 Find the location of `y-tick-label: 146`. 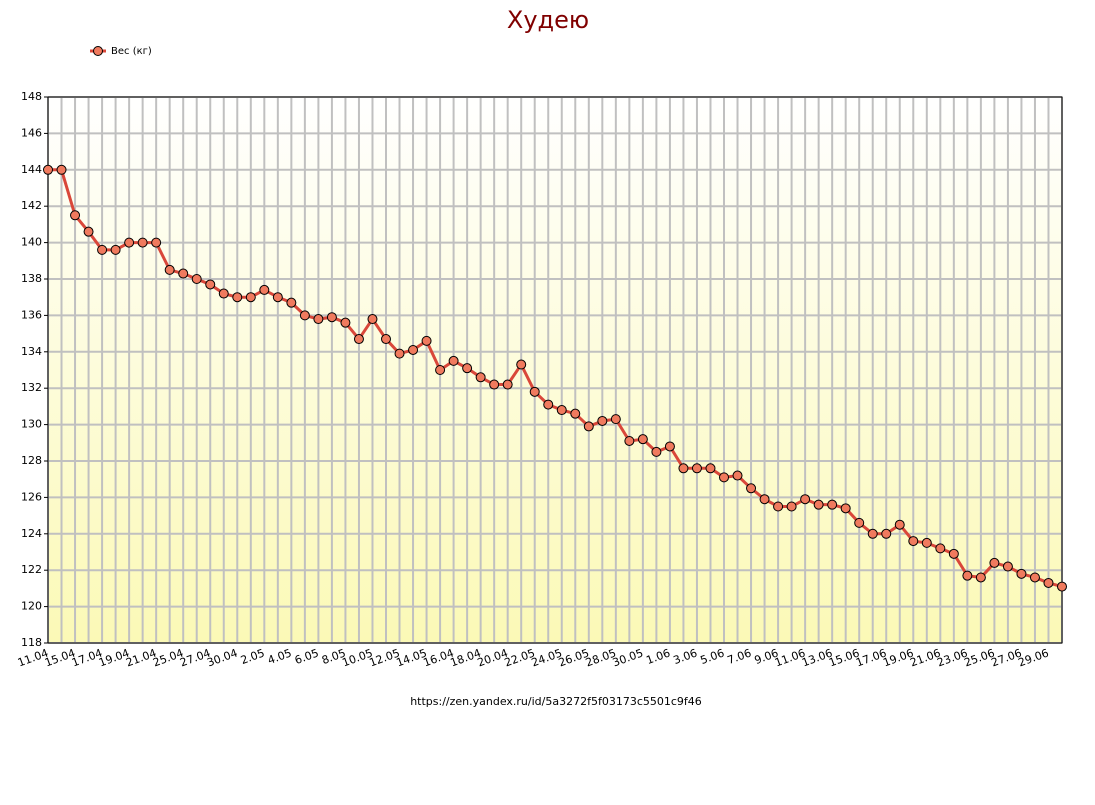

y-tick-label: 146 is located at coordinates (31, 132).